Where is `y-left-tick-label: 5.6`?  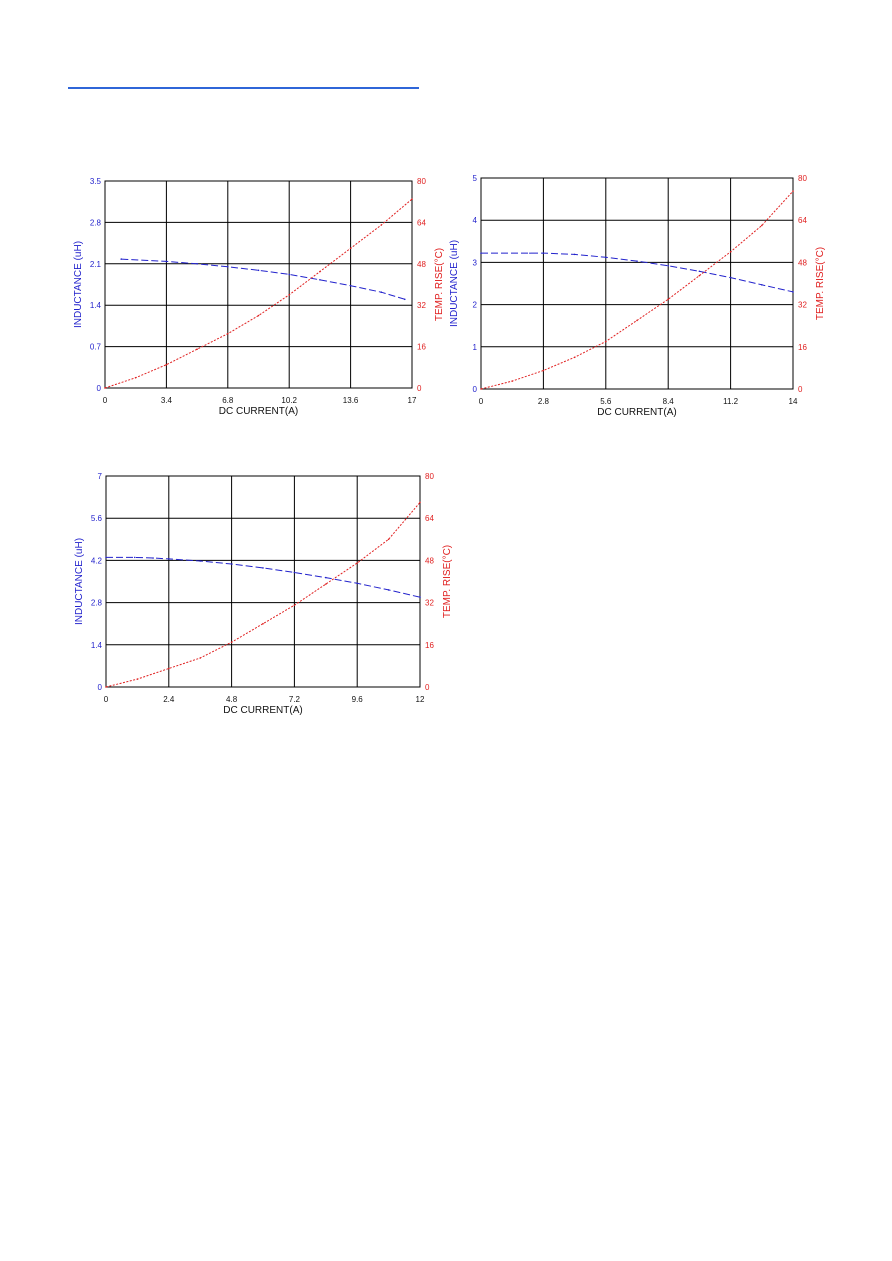 y-left-tick-label: 5.6 is located at coordinates (97, 518).